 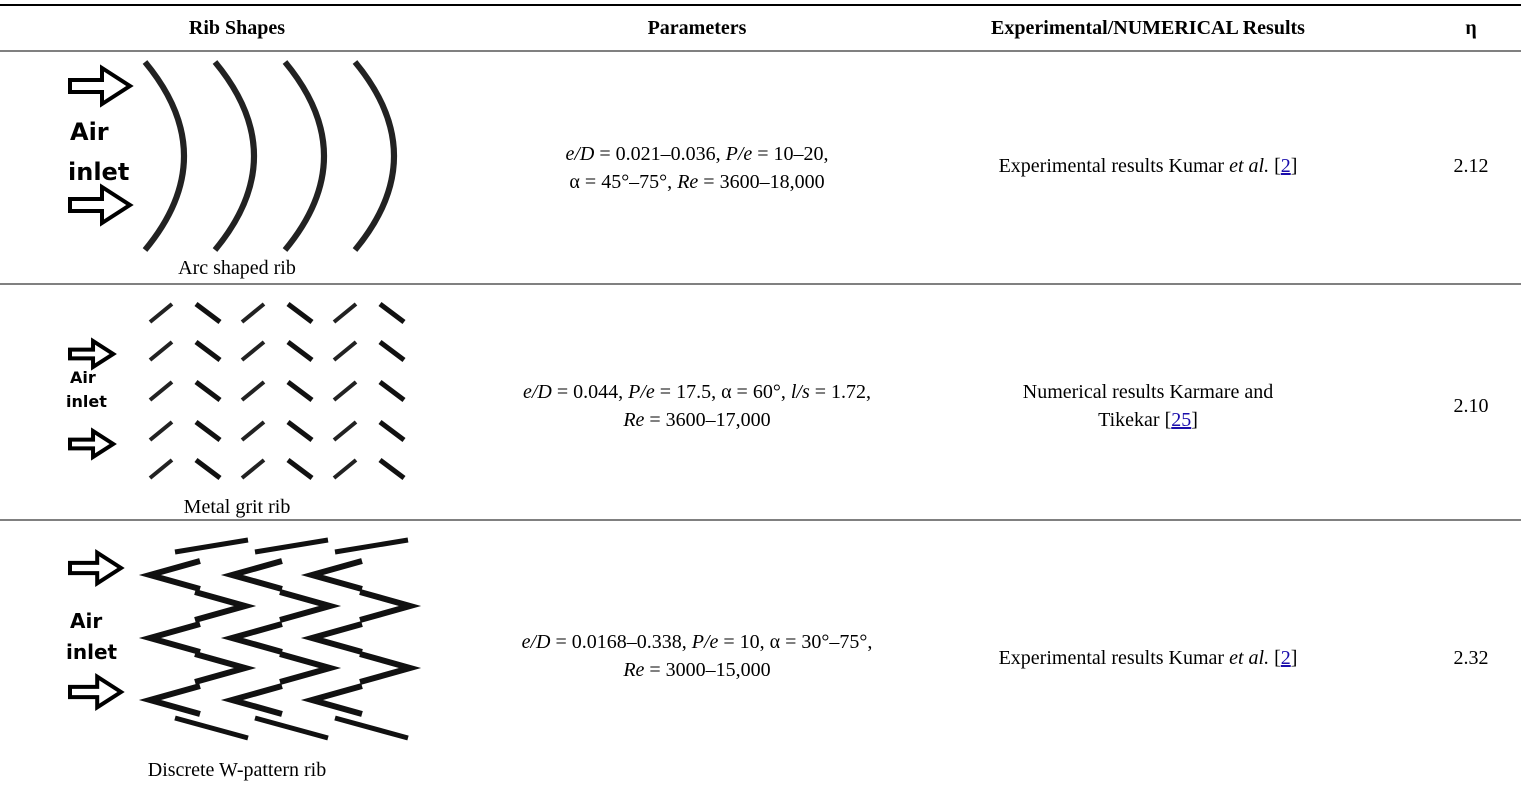 I want to click on text: α = 45°–75°,, so click(x=623, y=182).